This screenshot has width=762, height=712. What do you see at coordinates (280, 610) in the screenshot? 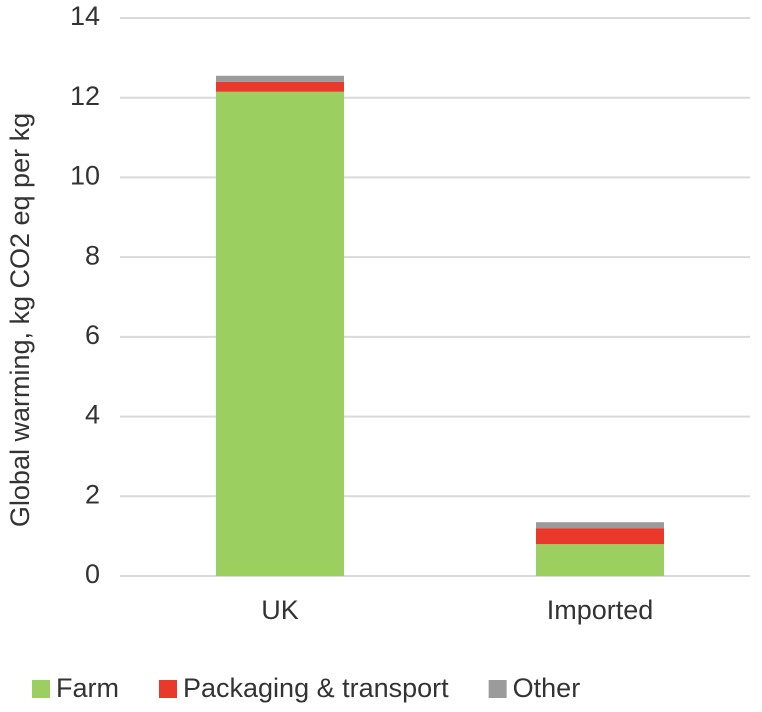
I see `x-tick-label: UK` at bounding box center [280, 610].